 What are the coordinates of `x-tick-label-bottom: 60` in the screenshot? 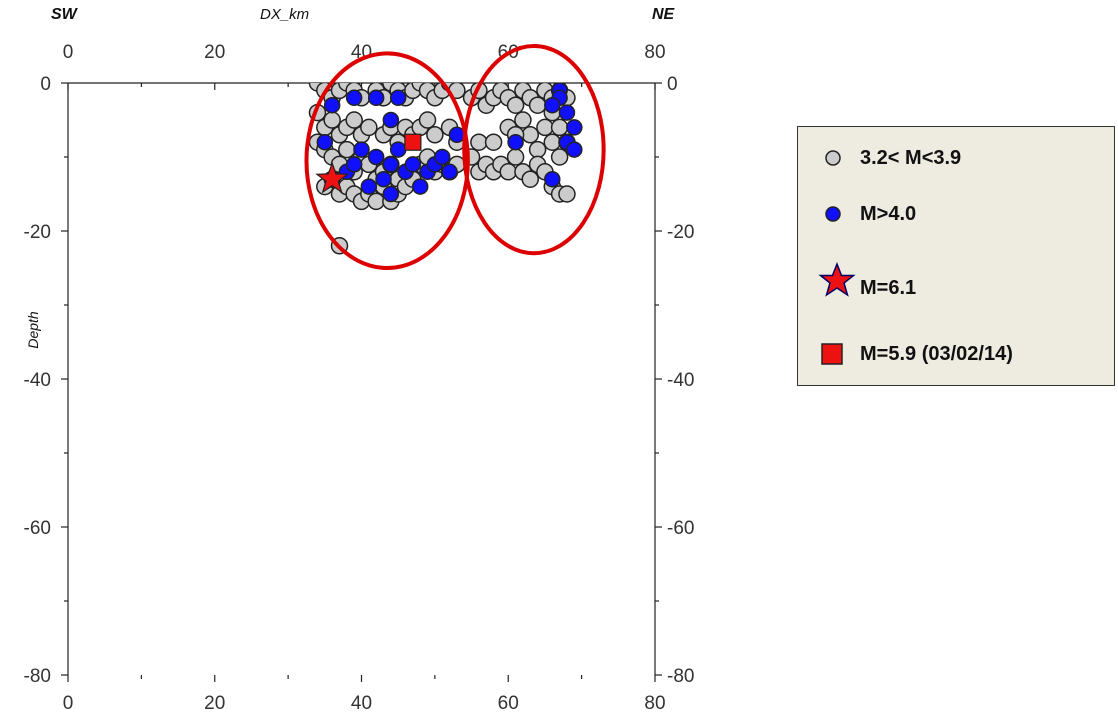 It's located at (508, 703).